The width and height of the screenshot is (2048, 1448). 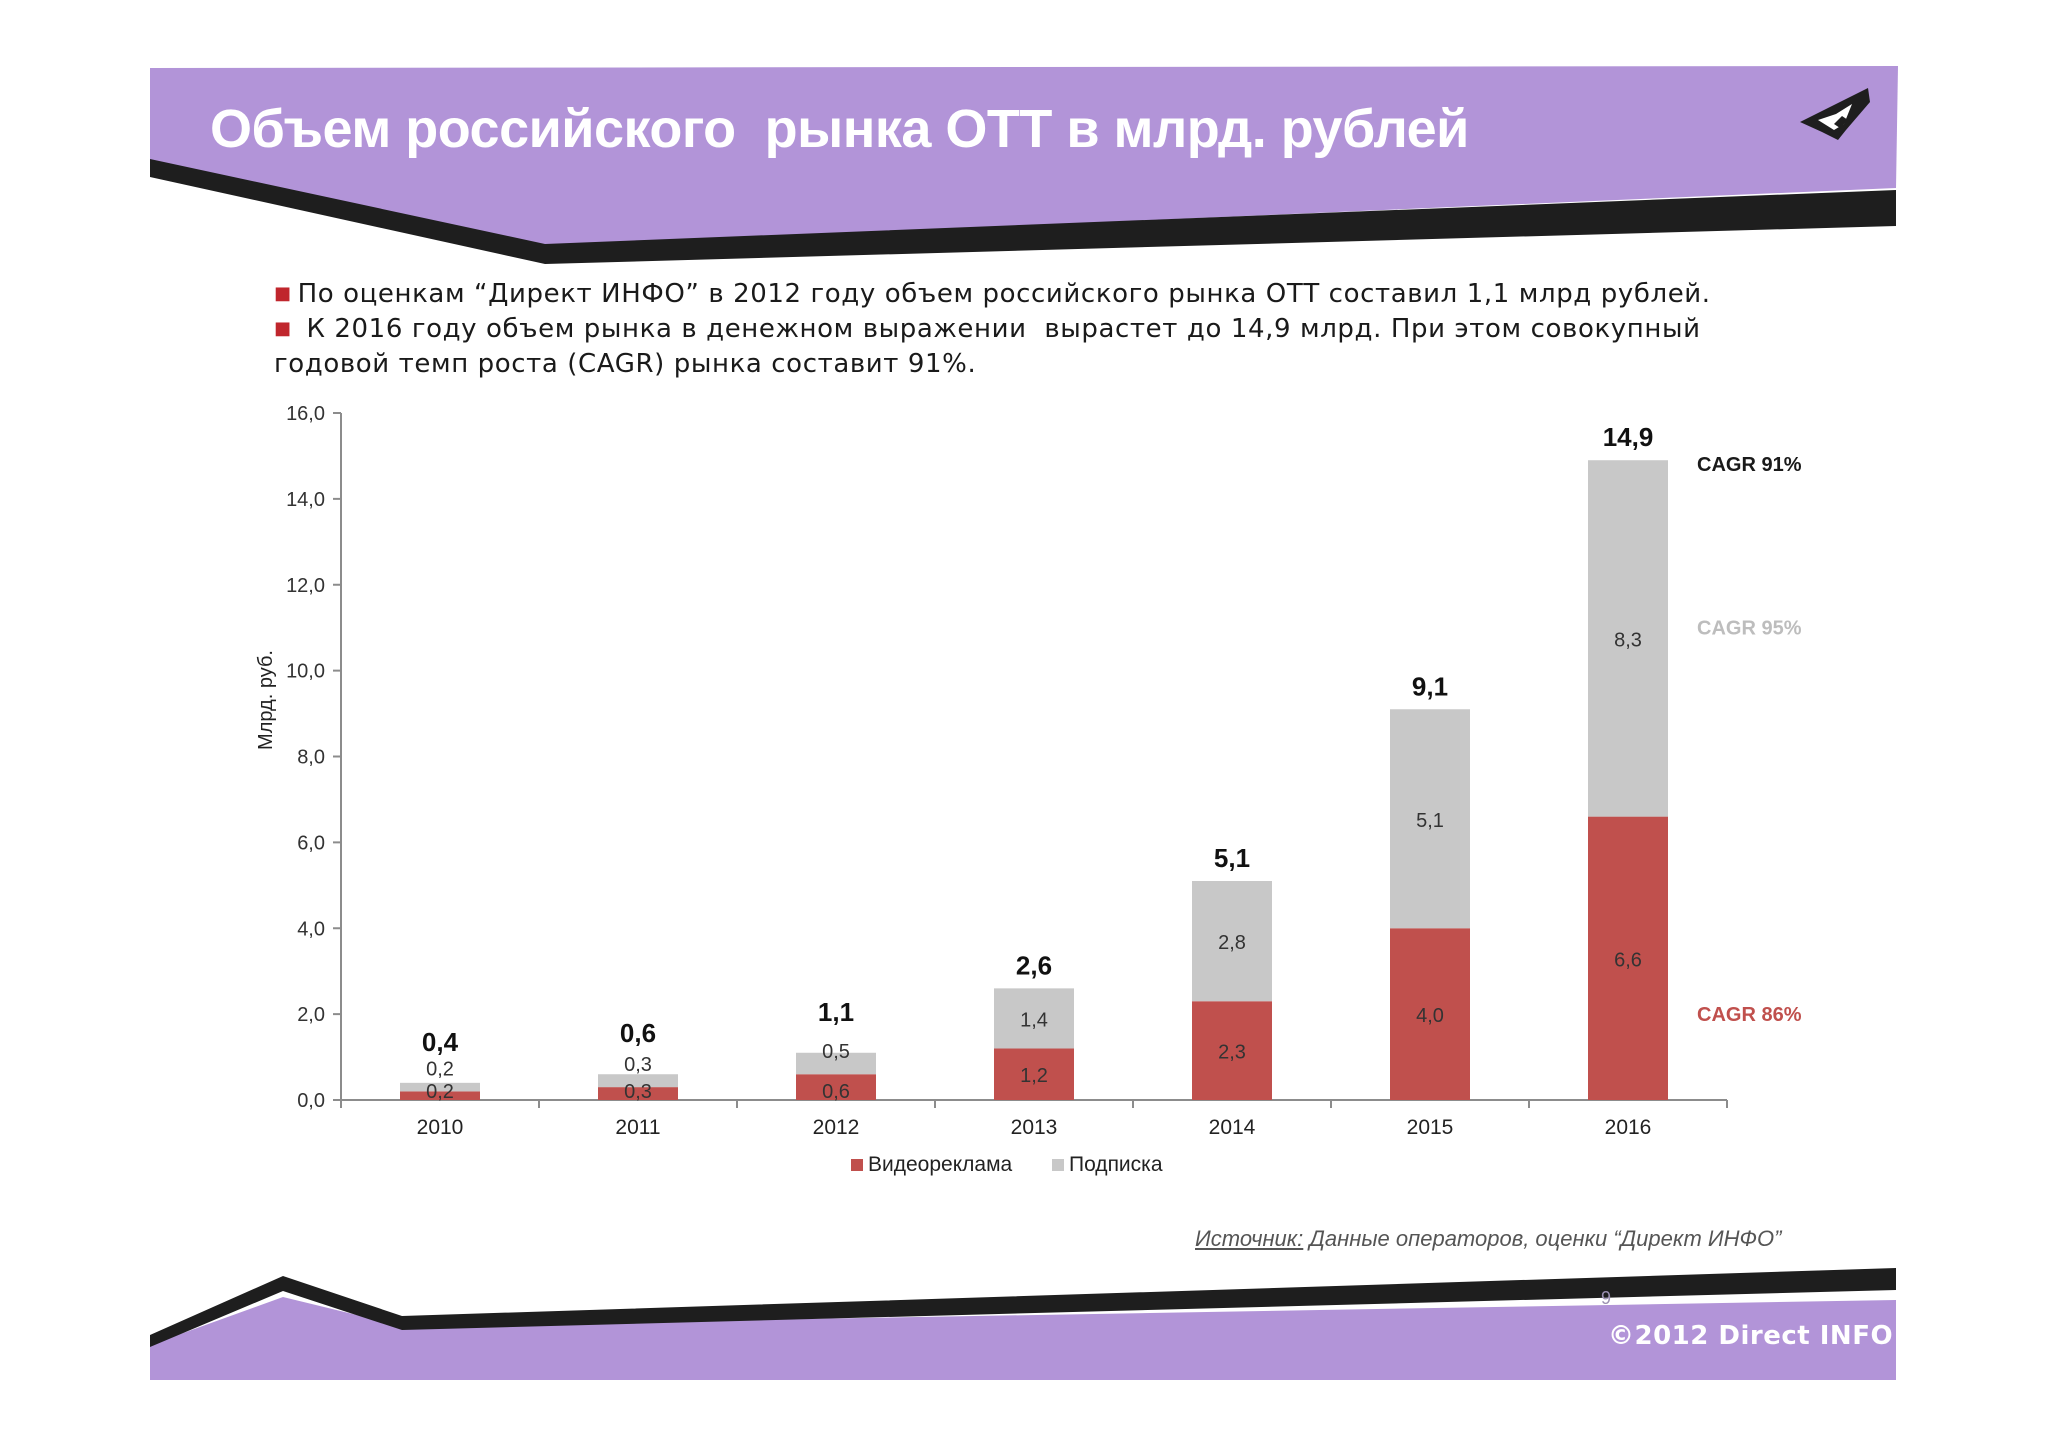 I want to click on x-tick-label: 2016, so click(x=1628, y=1127).